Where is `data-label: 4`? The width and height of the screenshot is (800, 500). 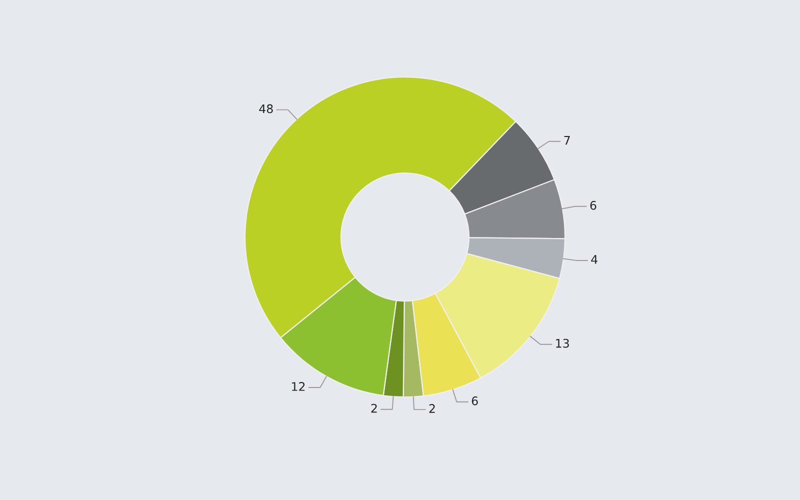 data-label: 4 is located at coordinates (594, 259).